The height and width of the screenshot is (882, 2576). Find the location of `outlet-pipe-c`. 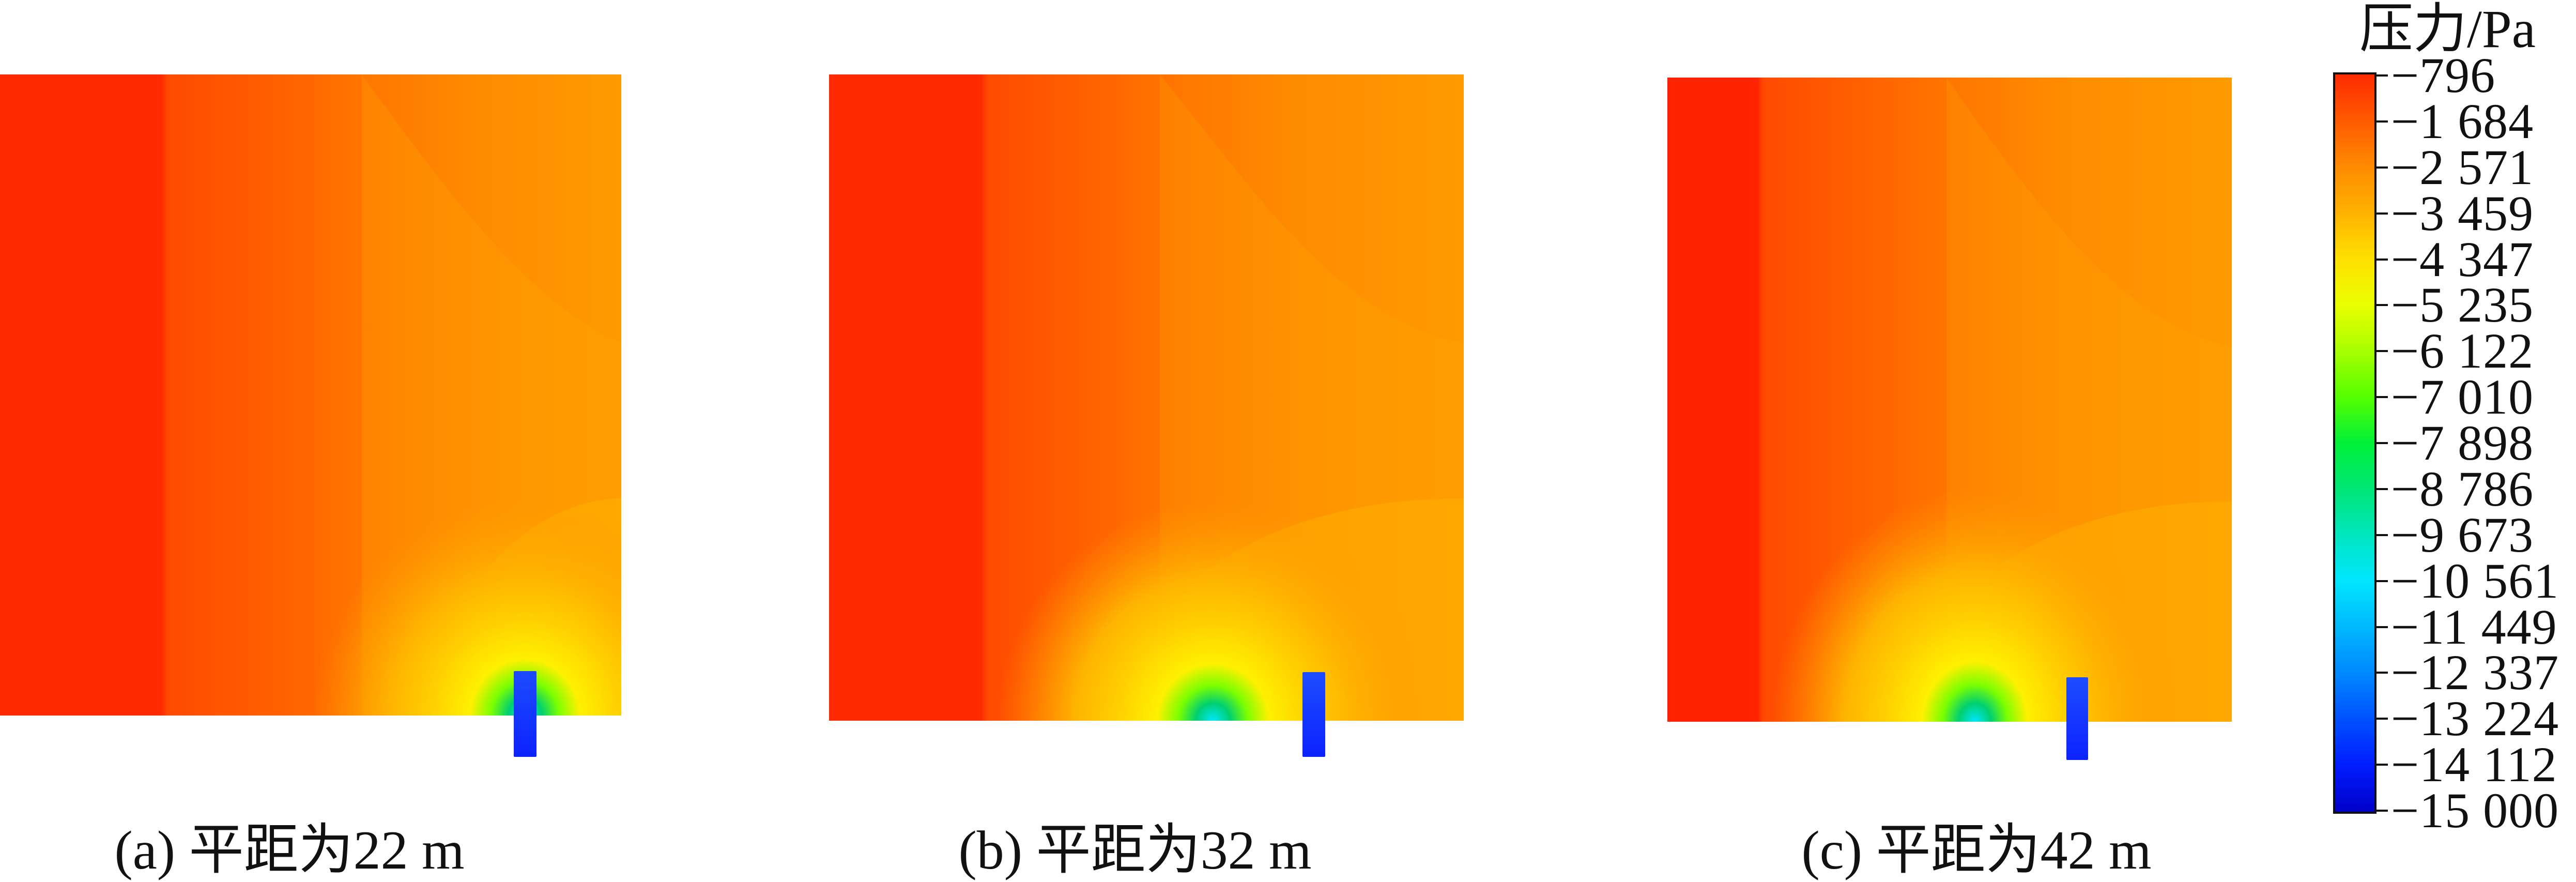

outlet-pipe-c is located at coordinates (2077, 718).